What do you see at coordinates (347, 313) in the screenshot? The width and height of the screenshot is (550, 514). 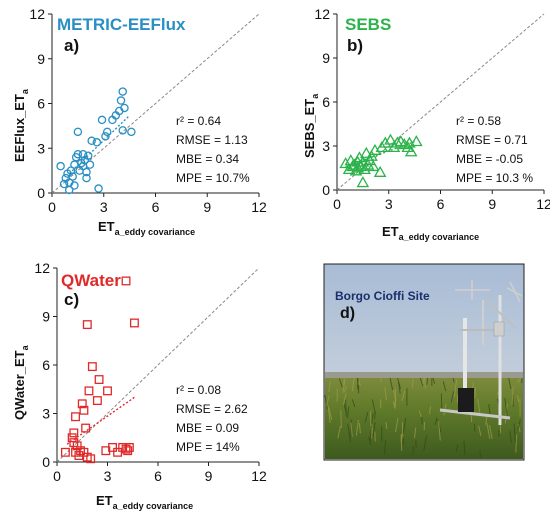 I see `photo-letter: d)` at bounding box center [347, 313].